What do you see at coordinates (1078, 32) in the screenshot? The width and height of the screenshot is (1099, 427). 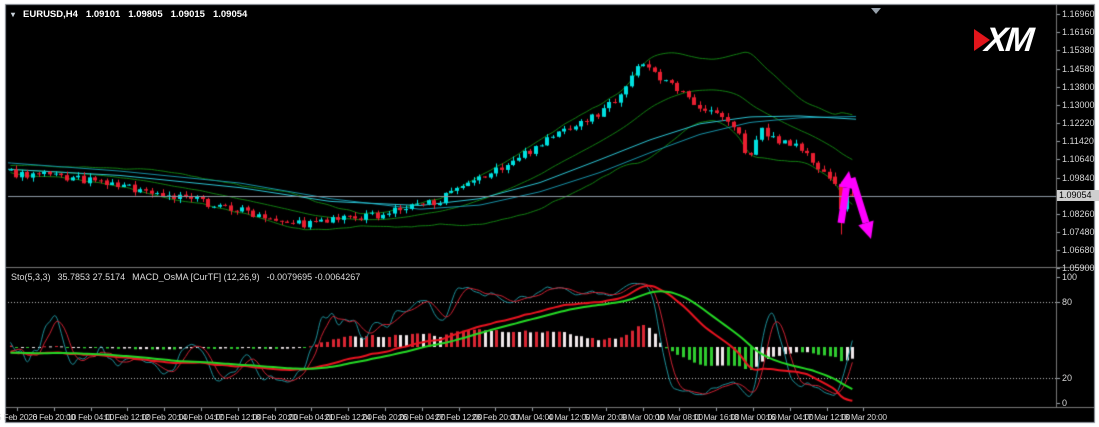 I see `price-axis-label: 1.16160` at bounding box center [1078, 32].